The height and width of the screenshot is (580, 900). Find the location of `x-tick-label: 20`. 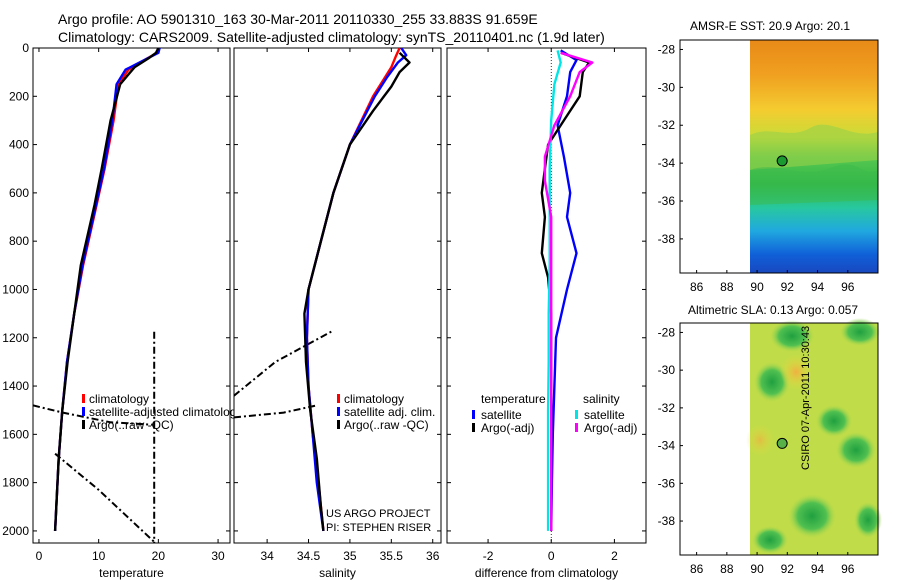

x-tick-label: 20 is located at coordinates (159, 556).